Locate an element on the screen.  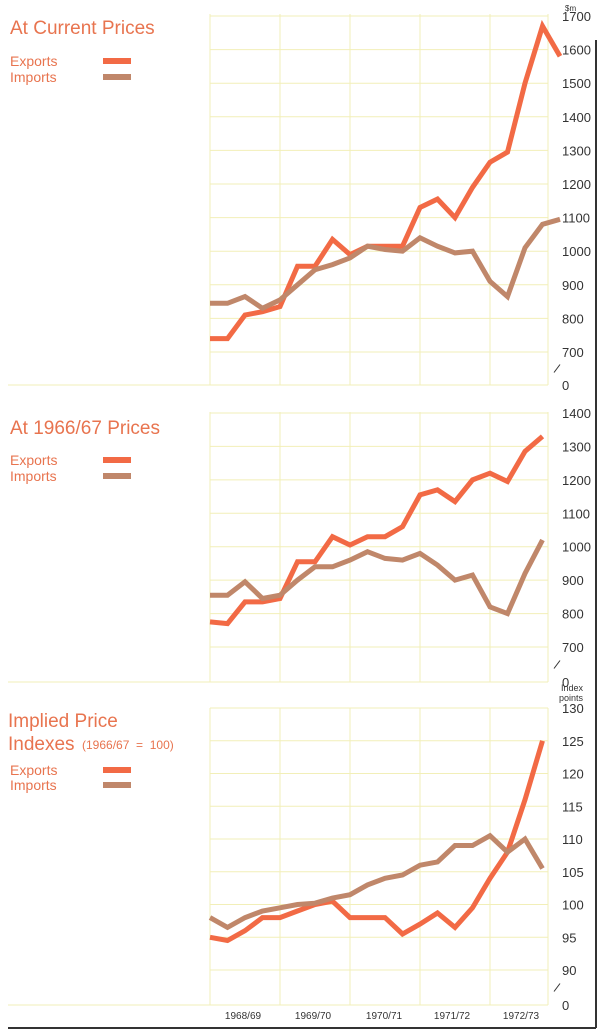
panel2-series-exports is located at coordinates (377, 530).